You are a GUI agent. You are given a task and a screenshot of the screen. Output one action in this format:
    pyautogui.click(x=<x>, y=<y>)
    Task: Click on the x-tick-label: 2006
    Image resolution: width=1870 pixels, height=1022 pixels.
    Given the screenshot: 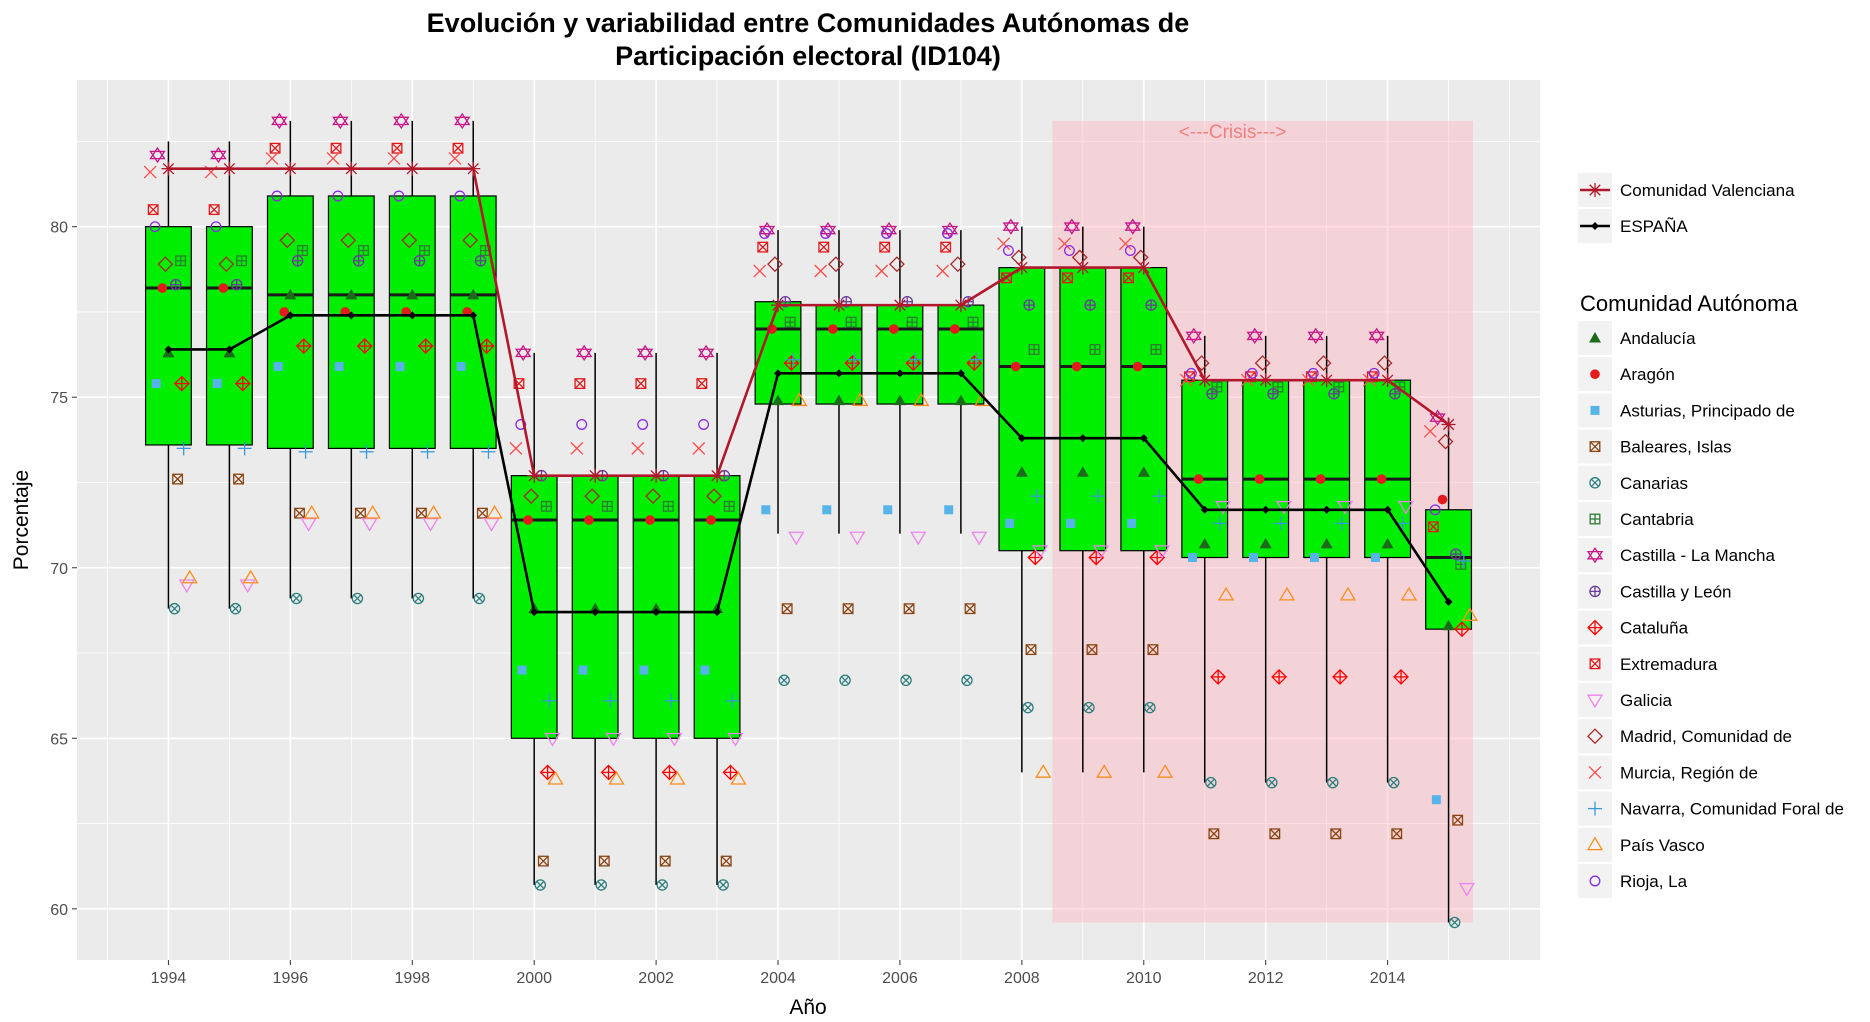 What is the action you would take?
    pyautogui.click(x=900, y=978)
    